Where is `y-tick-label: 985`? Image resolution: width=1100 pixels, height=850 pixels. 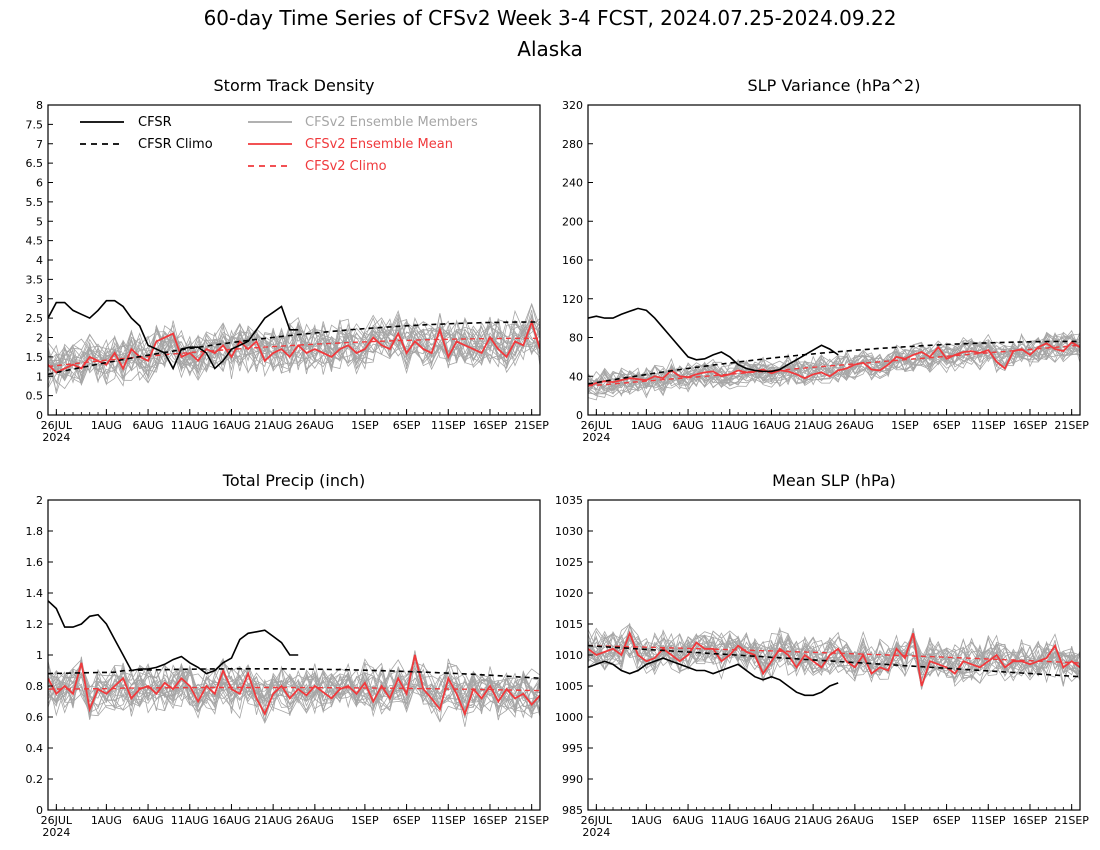 y-tick-label: 985 is located at coordinates (572, 810).